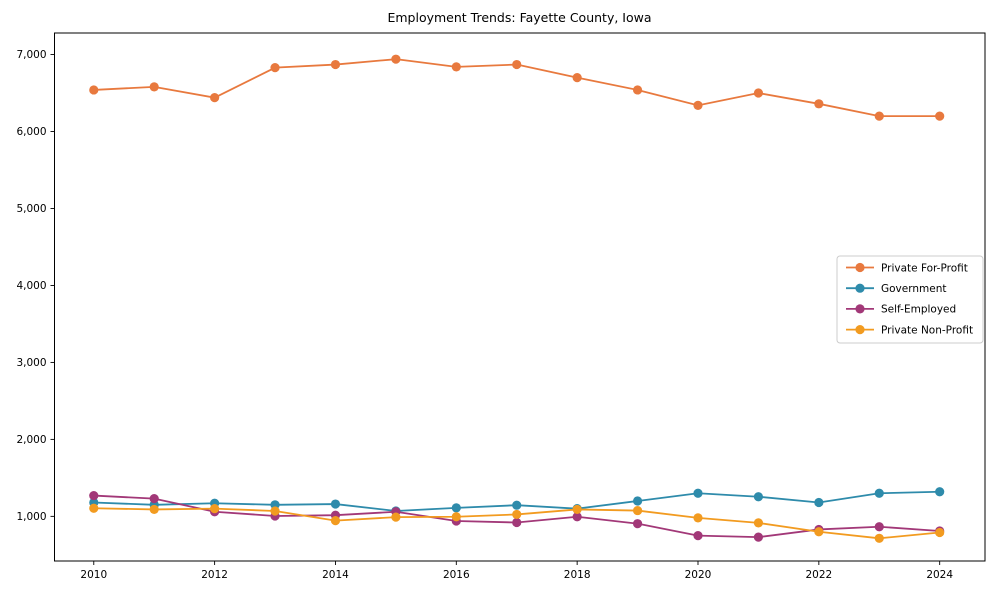 This screenshot has height=600, width=1000. Describe the element at coordinates (758, 523) in the screenshot. I see `series-marker-private-non-profit-2021` at that location.